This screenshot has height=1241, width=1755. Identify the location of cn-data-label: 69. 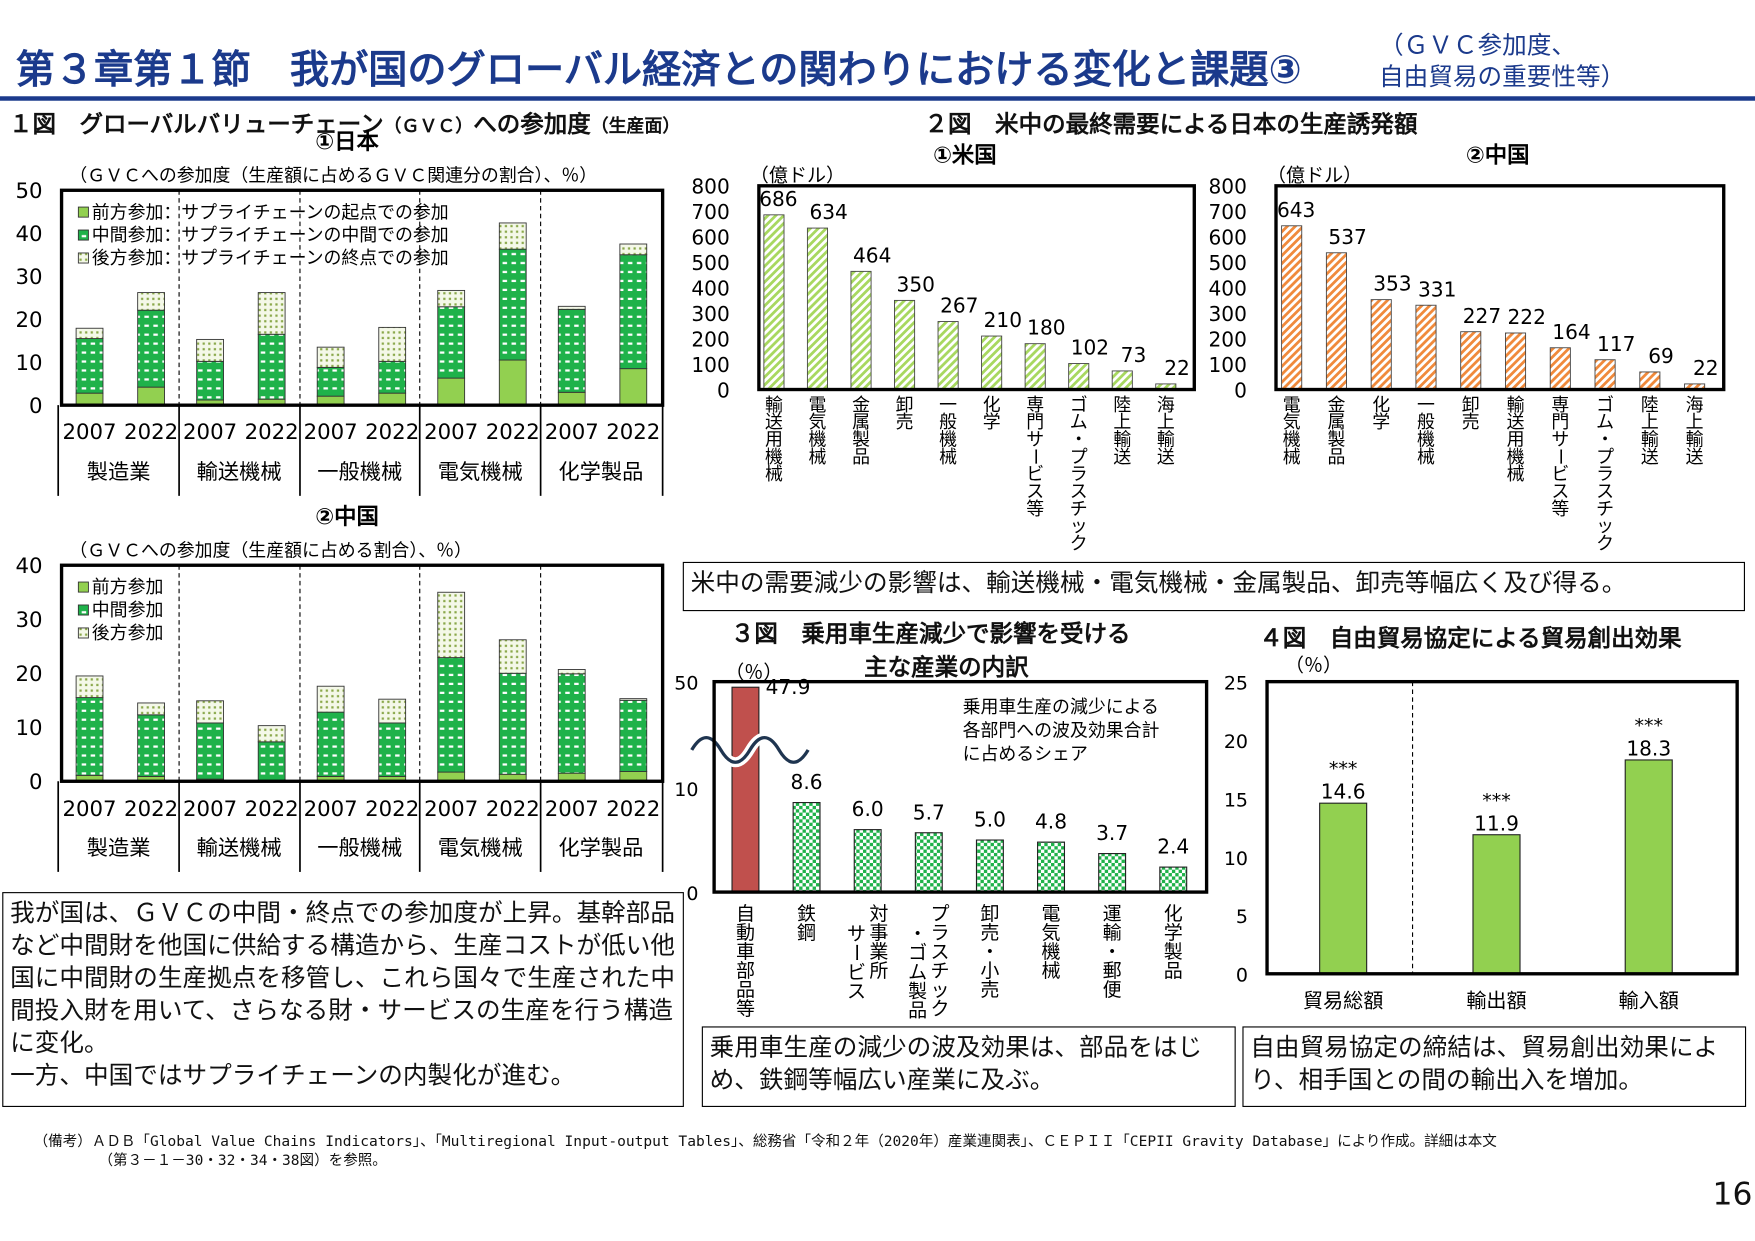
(1661, 356).